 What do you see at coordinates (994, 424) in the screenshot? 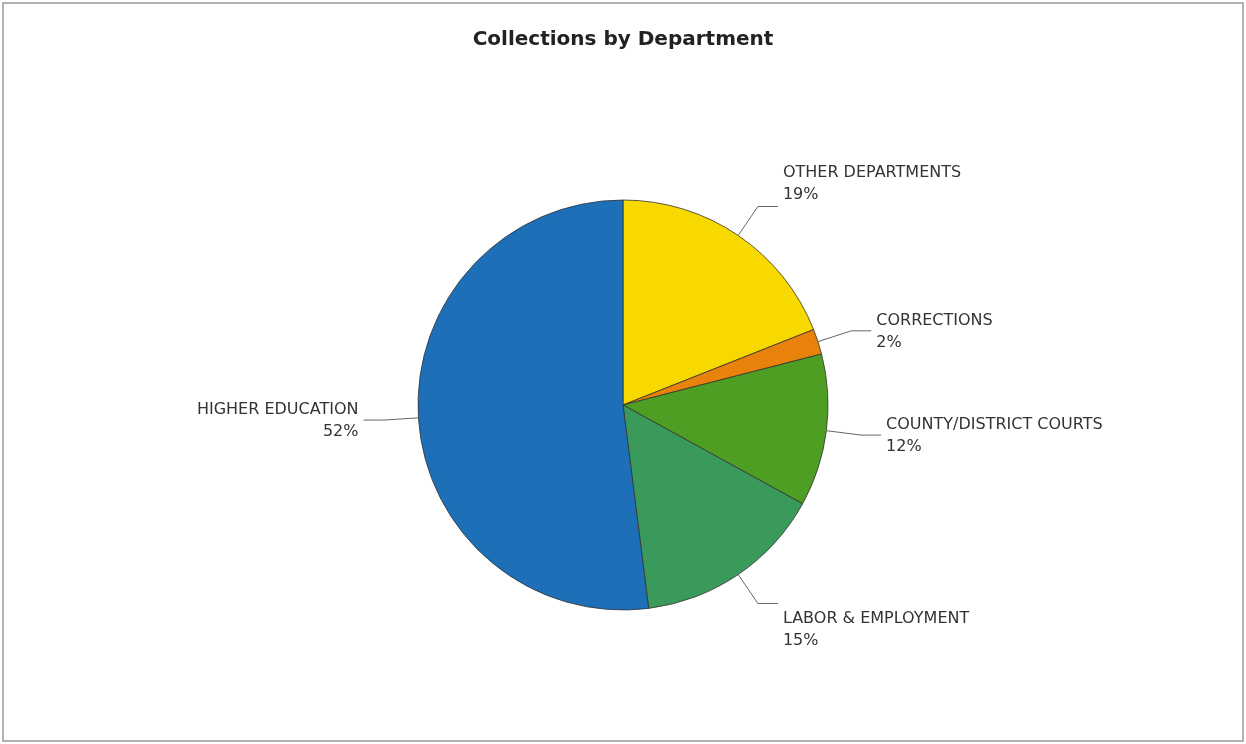
I see `slice-label: COUNTY/DISTRICT COURTS` at bounding box center [994, 424].